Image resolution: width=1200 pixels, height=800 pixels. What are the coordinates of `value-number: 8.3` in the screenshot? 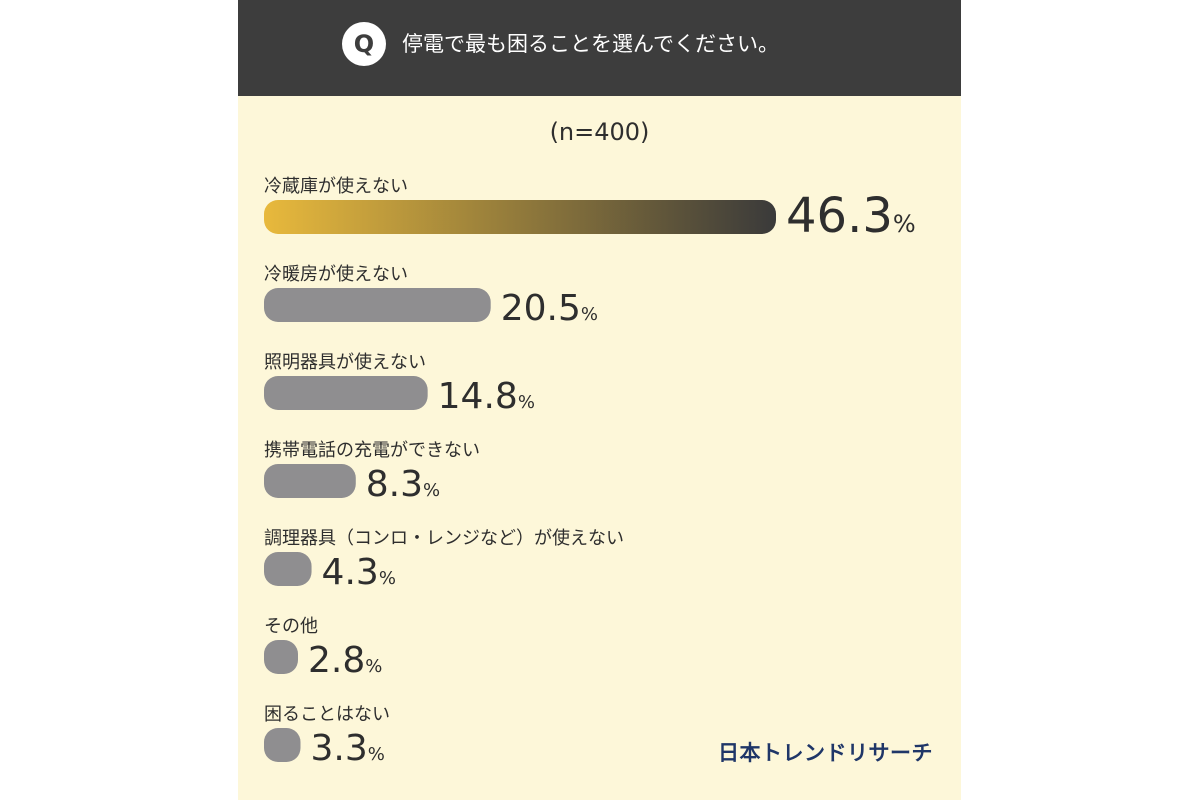 It's located at (394, 484).